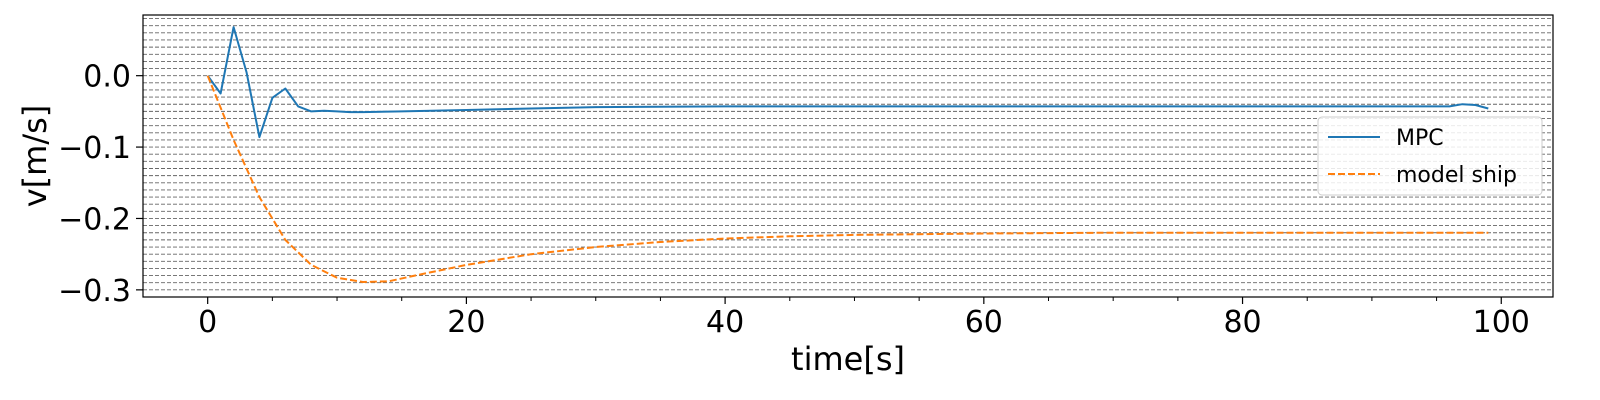 The height and width of the screenshot is (400, 1600). I want to click on x-tick-label: 80, so click(1242, 322).